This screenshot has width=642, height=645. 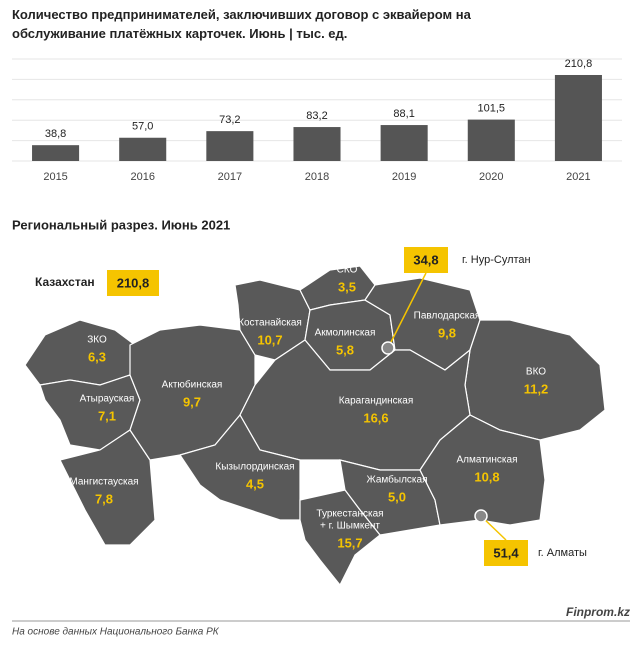 What do you see at coordinates (104, 498) in the screenshot?
I see `region-value: 7,8` at bounding box center [104, 498].